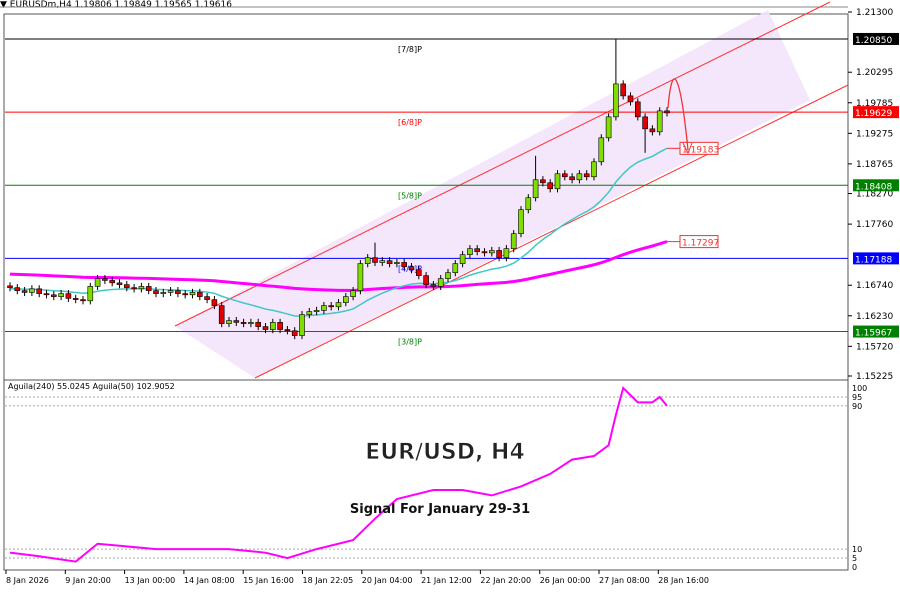 Image resolution: width=900 pixels, height=599 pixels. What do you see at coordinates (410, 195) in the screenshot?
I see `level-name: [5/8]P` at bounding box center [410, 195].